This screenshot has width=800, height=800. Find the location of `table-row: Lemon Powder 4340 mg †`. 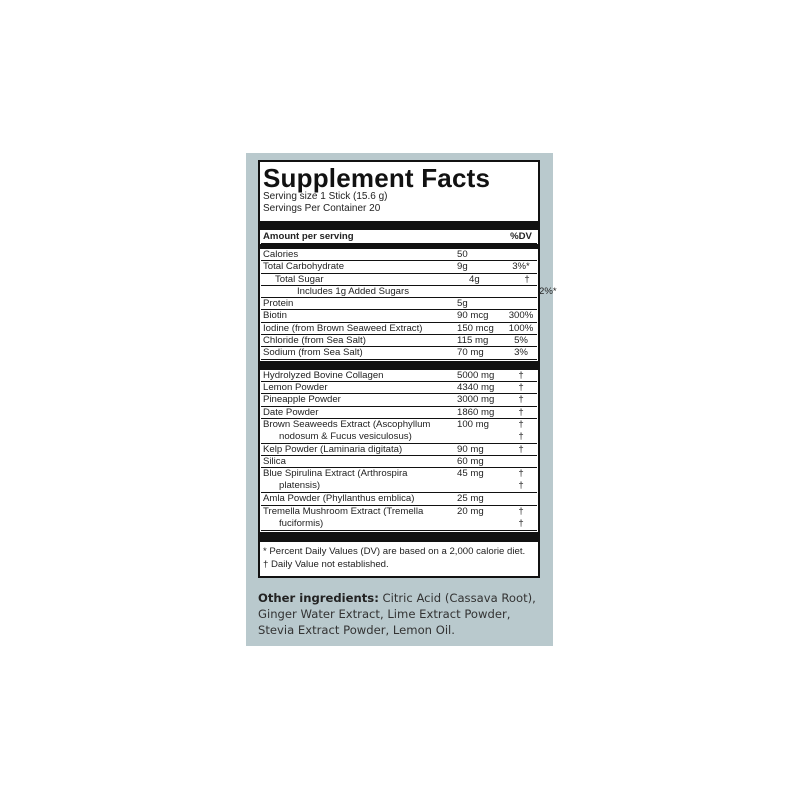

table-row: Lemon Powder 4340 mg † is located at coordinates (399, 388).